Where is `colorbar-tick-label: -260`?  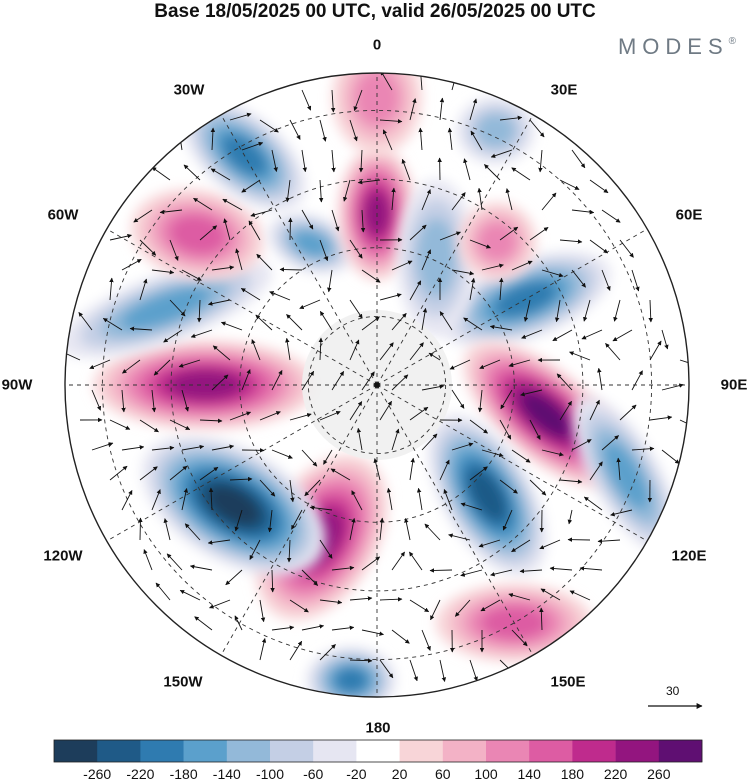
colorbar-tick-label: -260 is located at coordinates (97, 774).